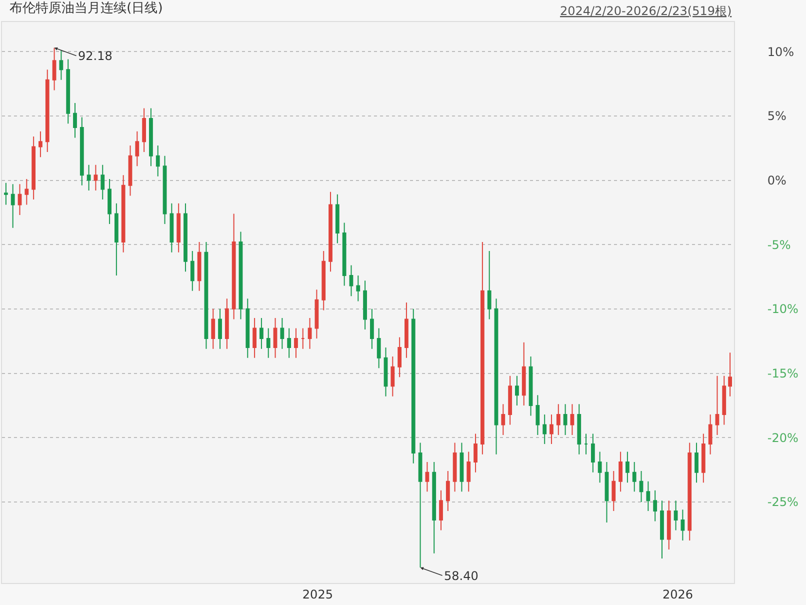 Image resolution: width=806 pixels, height=605 pixels. What do you see at coordinates (317, 594) in the screenshot?
I see `x-tick-label: 2025` at bounding box center [317, 594].